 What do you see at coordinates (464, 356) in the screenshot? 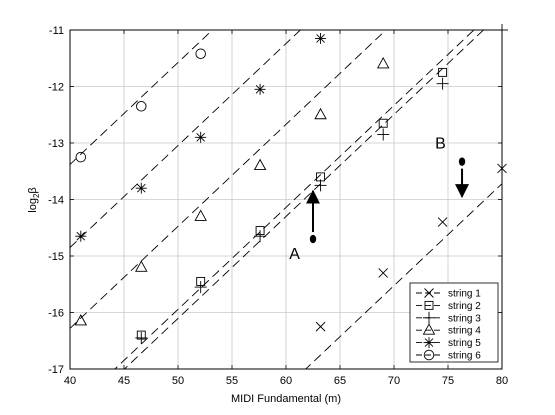
I see `legend-label-string-6: string 6` at bounding box center [464, 356].